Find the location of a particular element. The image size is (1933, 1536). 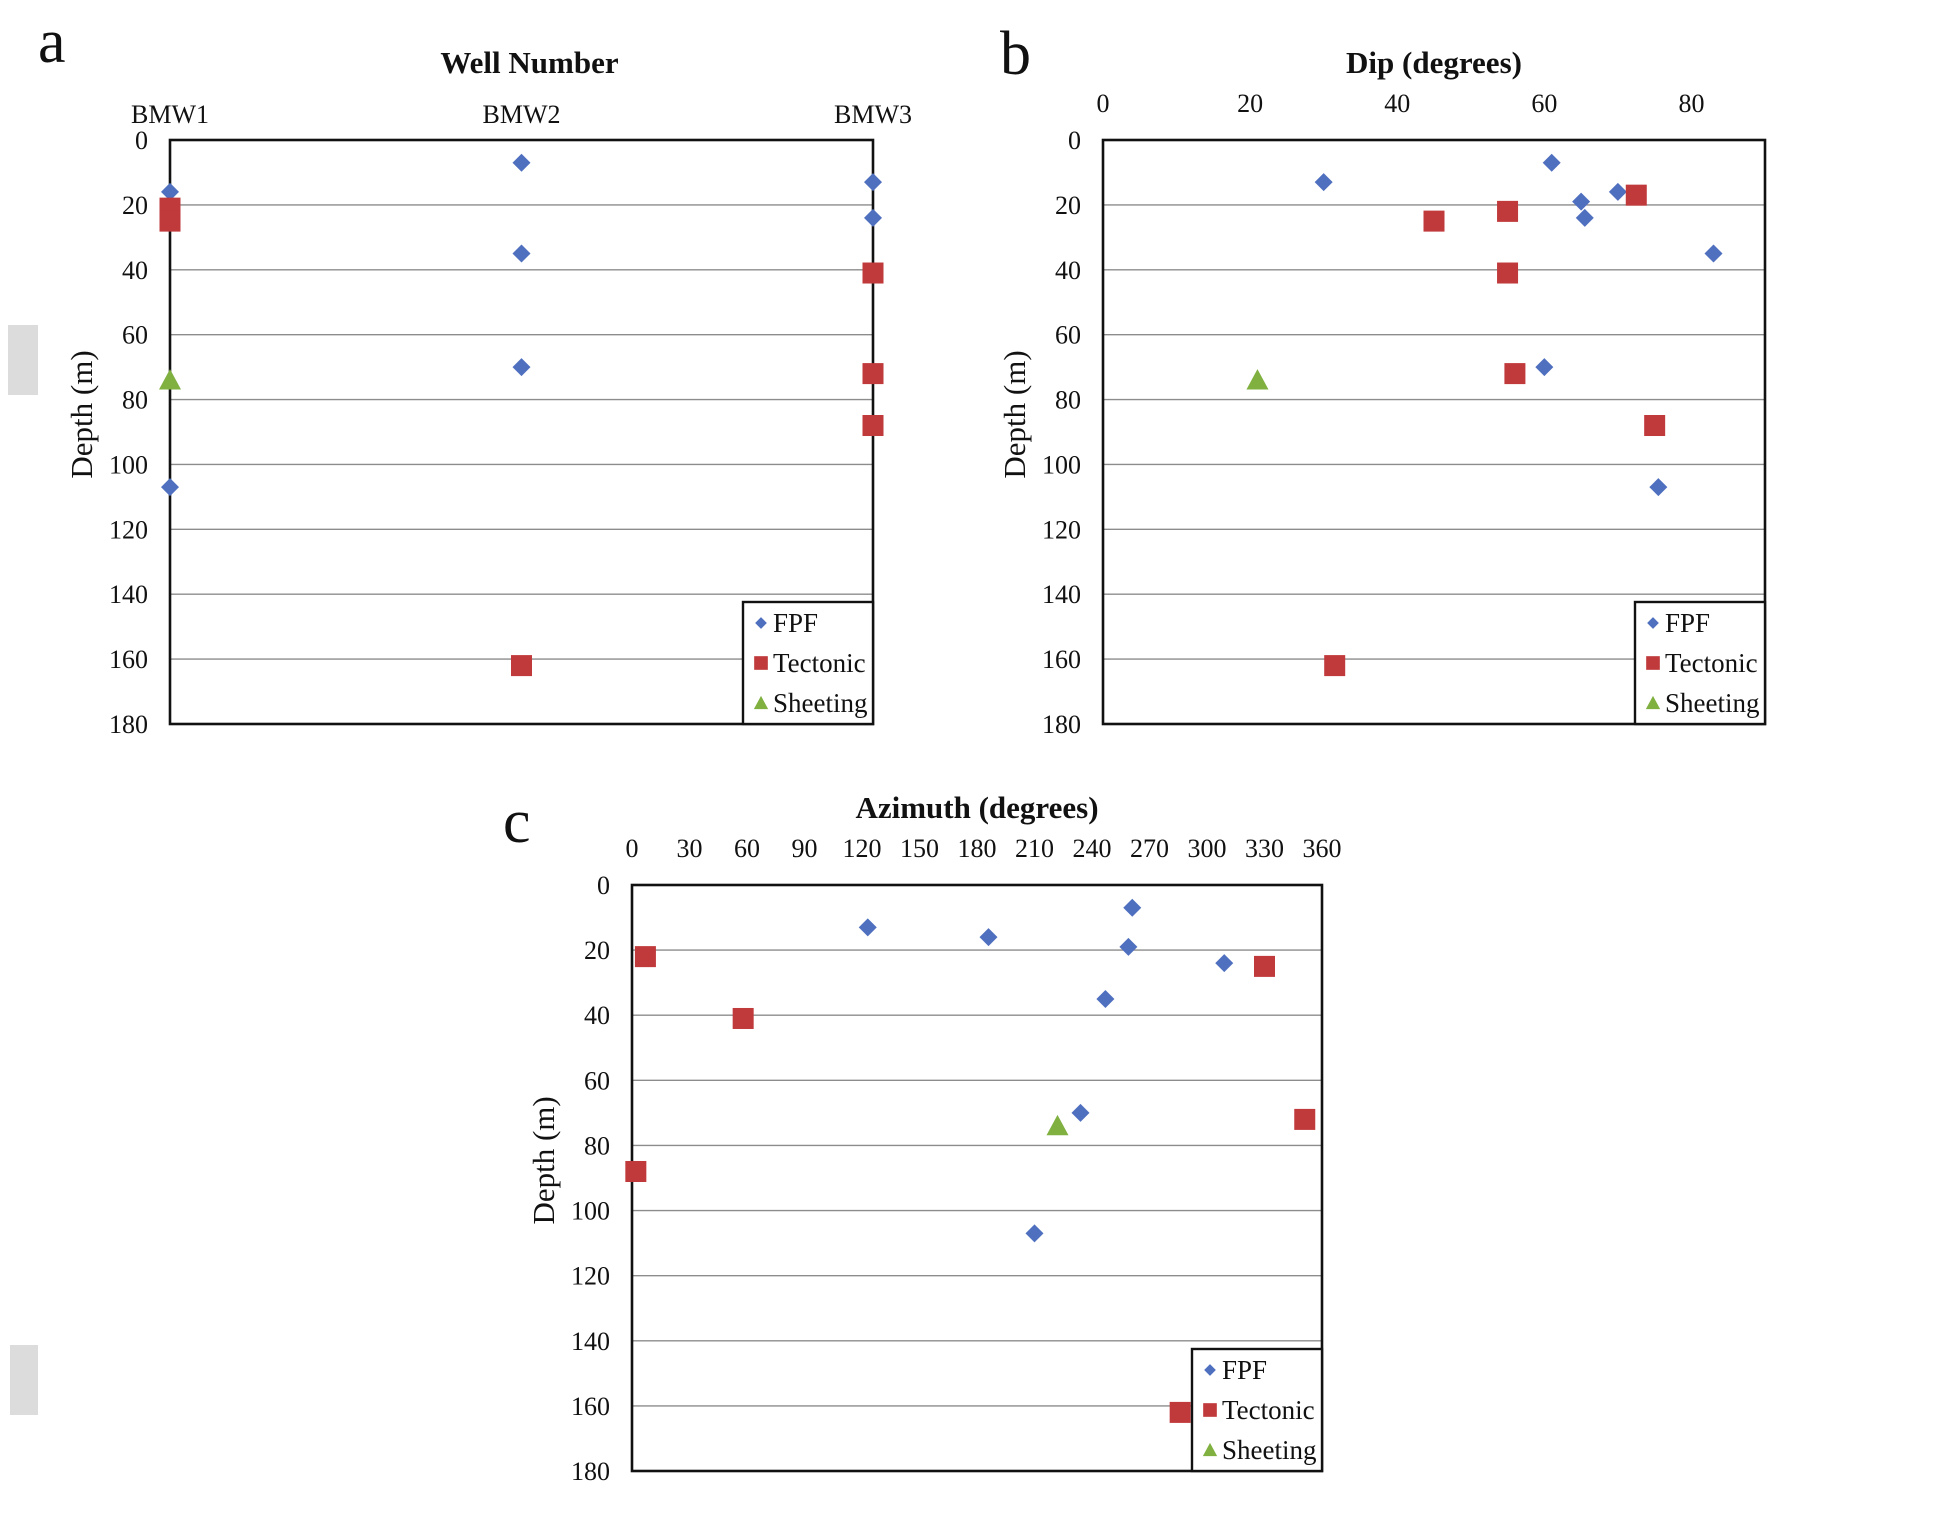

legend-label-sheeting: Sheeting is located at coordinates (1269, 1450).